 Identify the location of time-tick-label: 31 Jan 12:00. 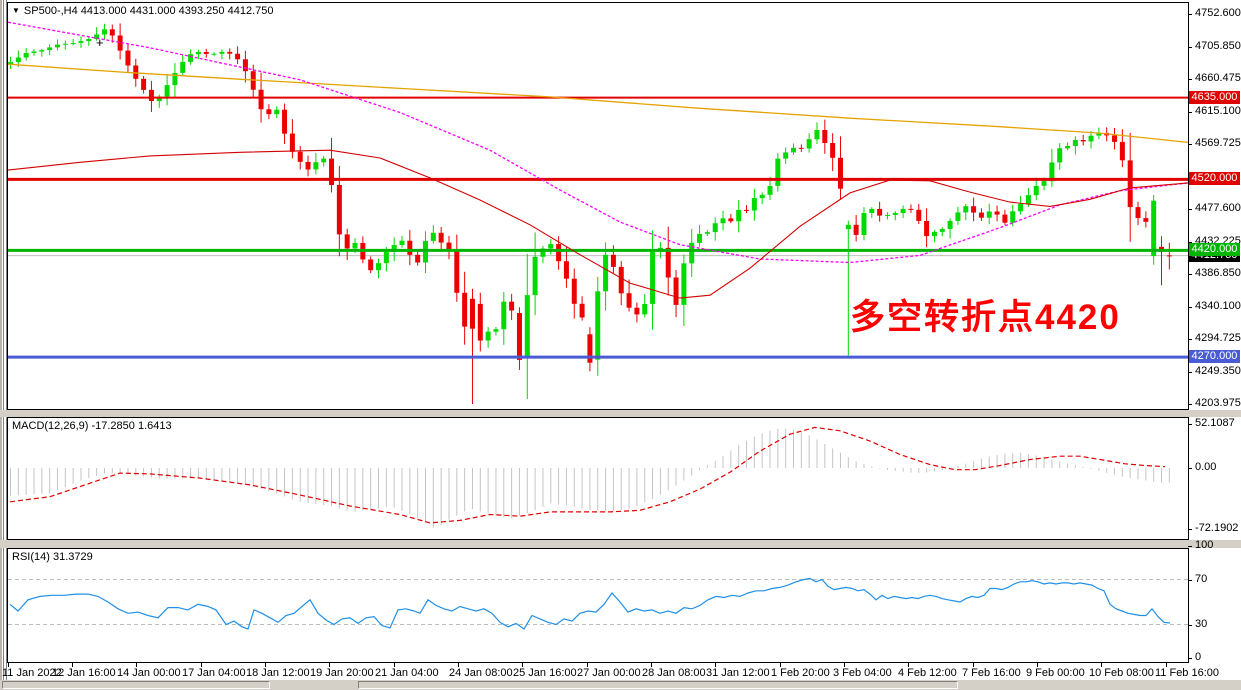
(738, 673).